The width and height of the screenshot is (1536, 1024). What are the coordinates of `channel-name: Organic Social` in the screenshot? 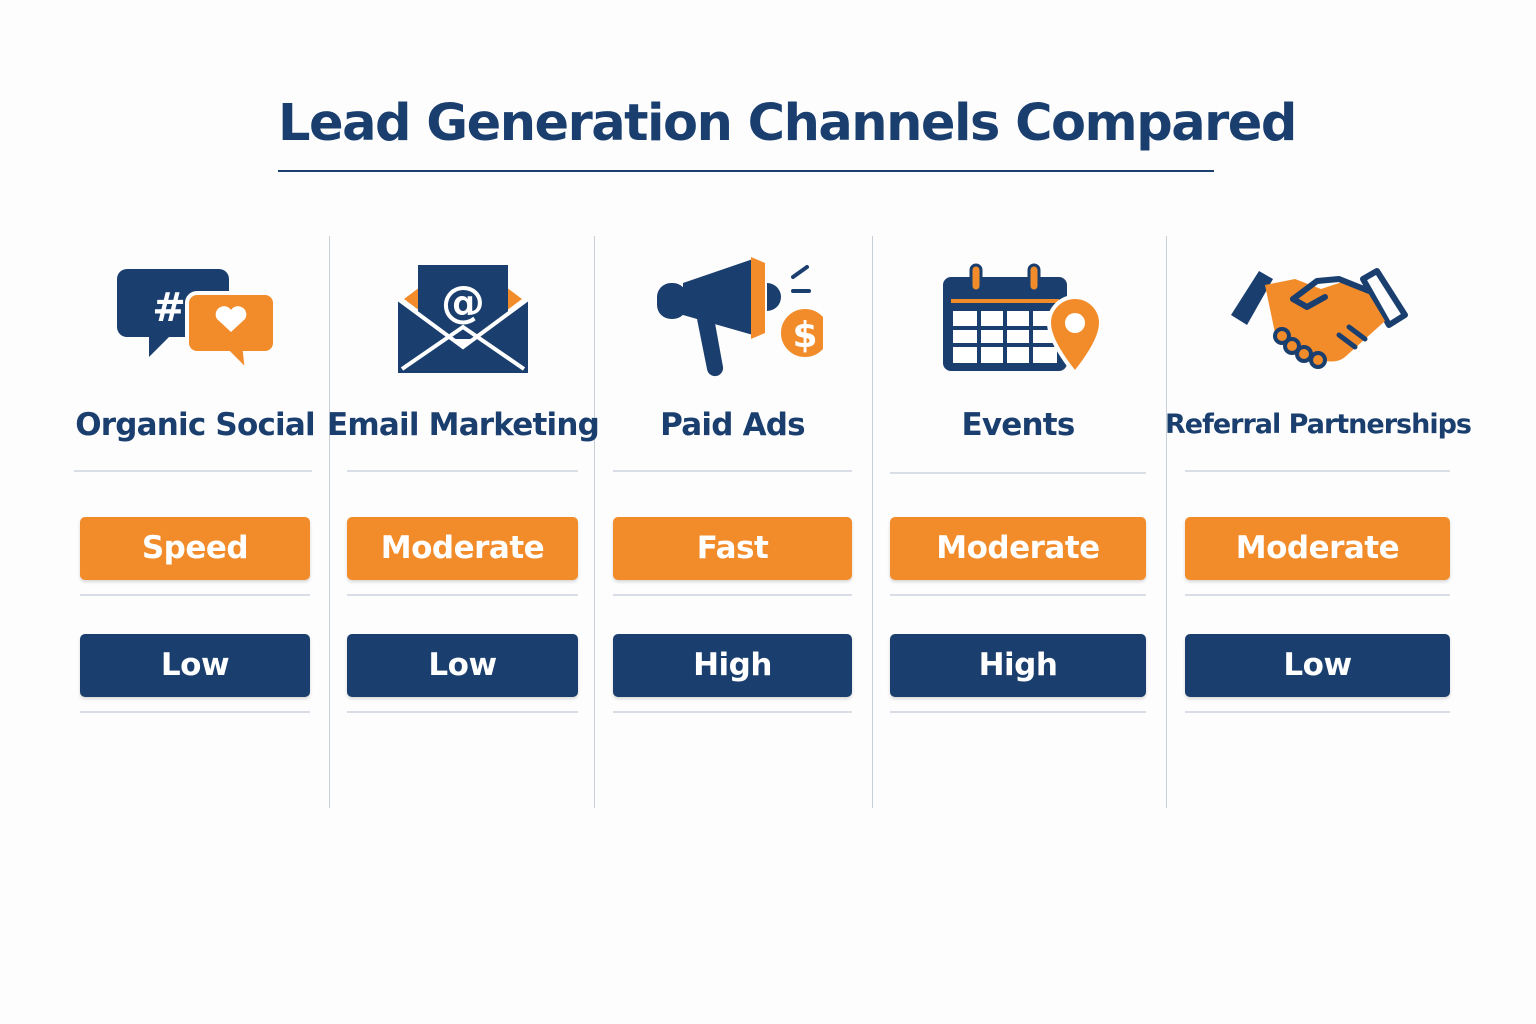 It's located at (195, 425).